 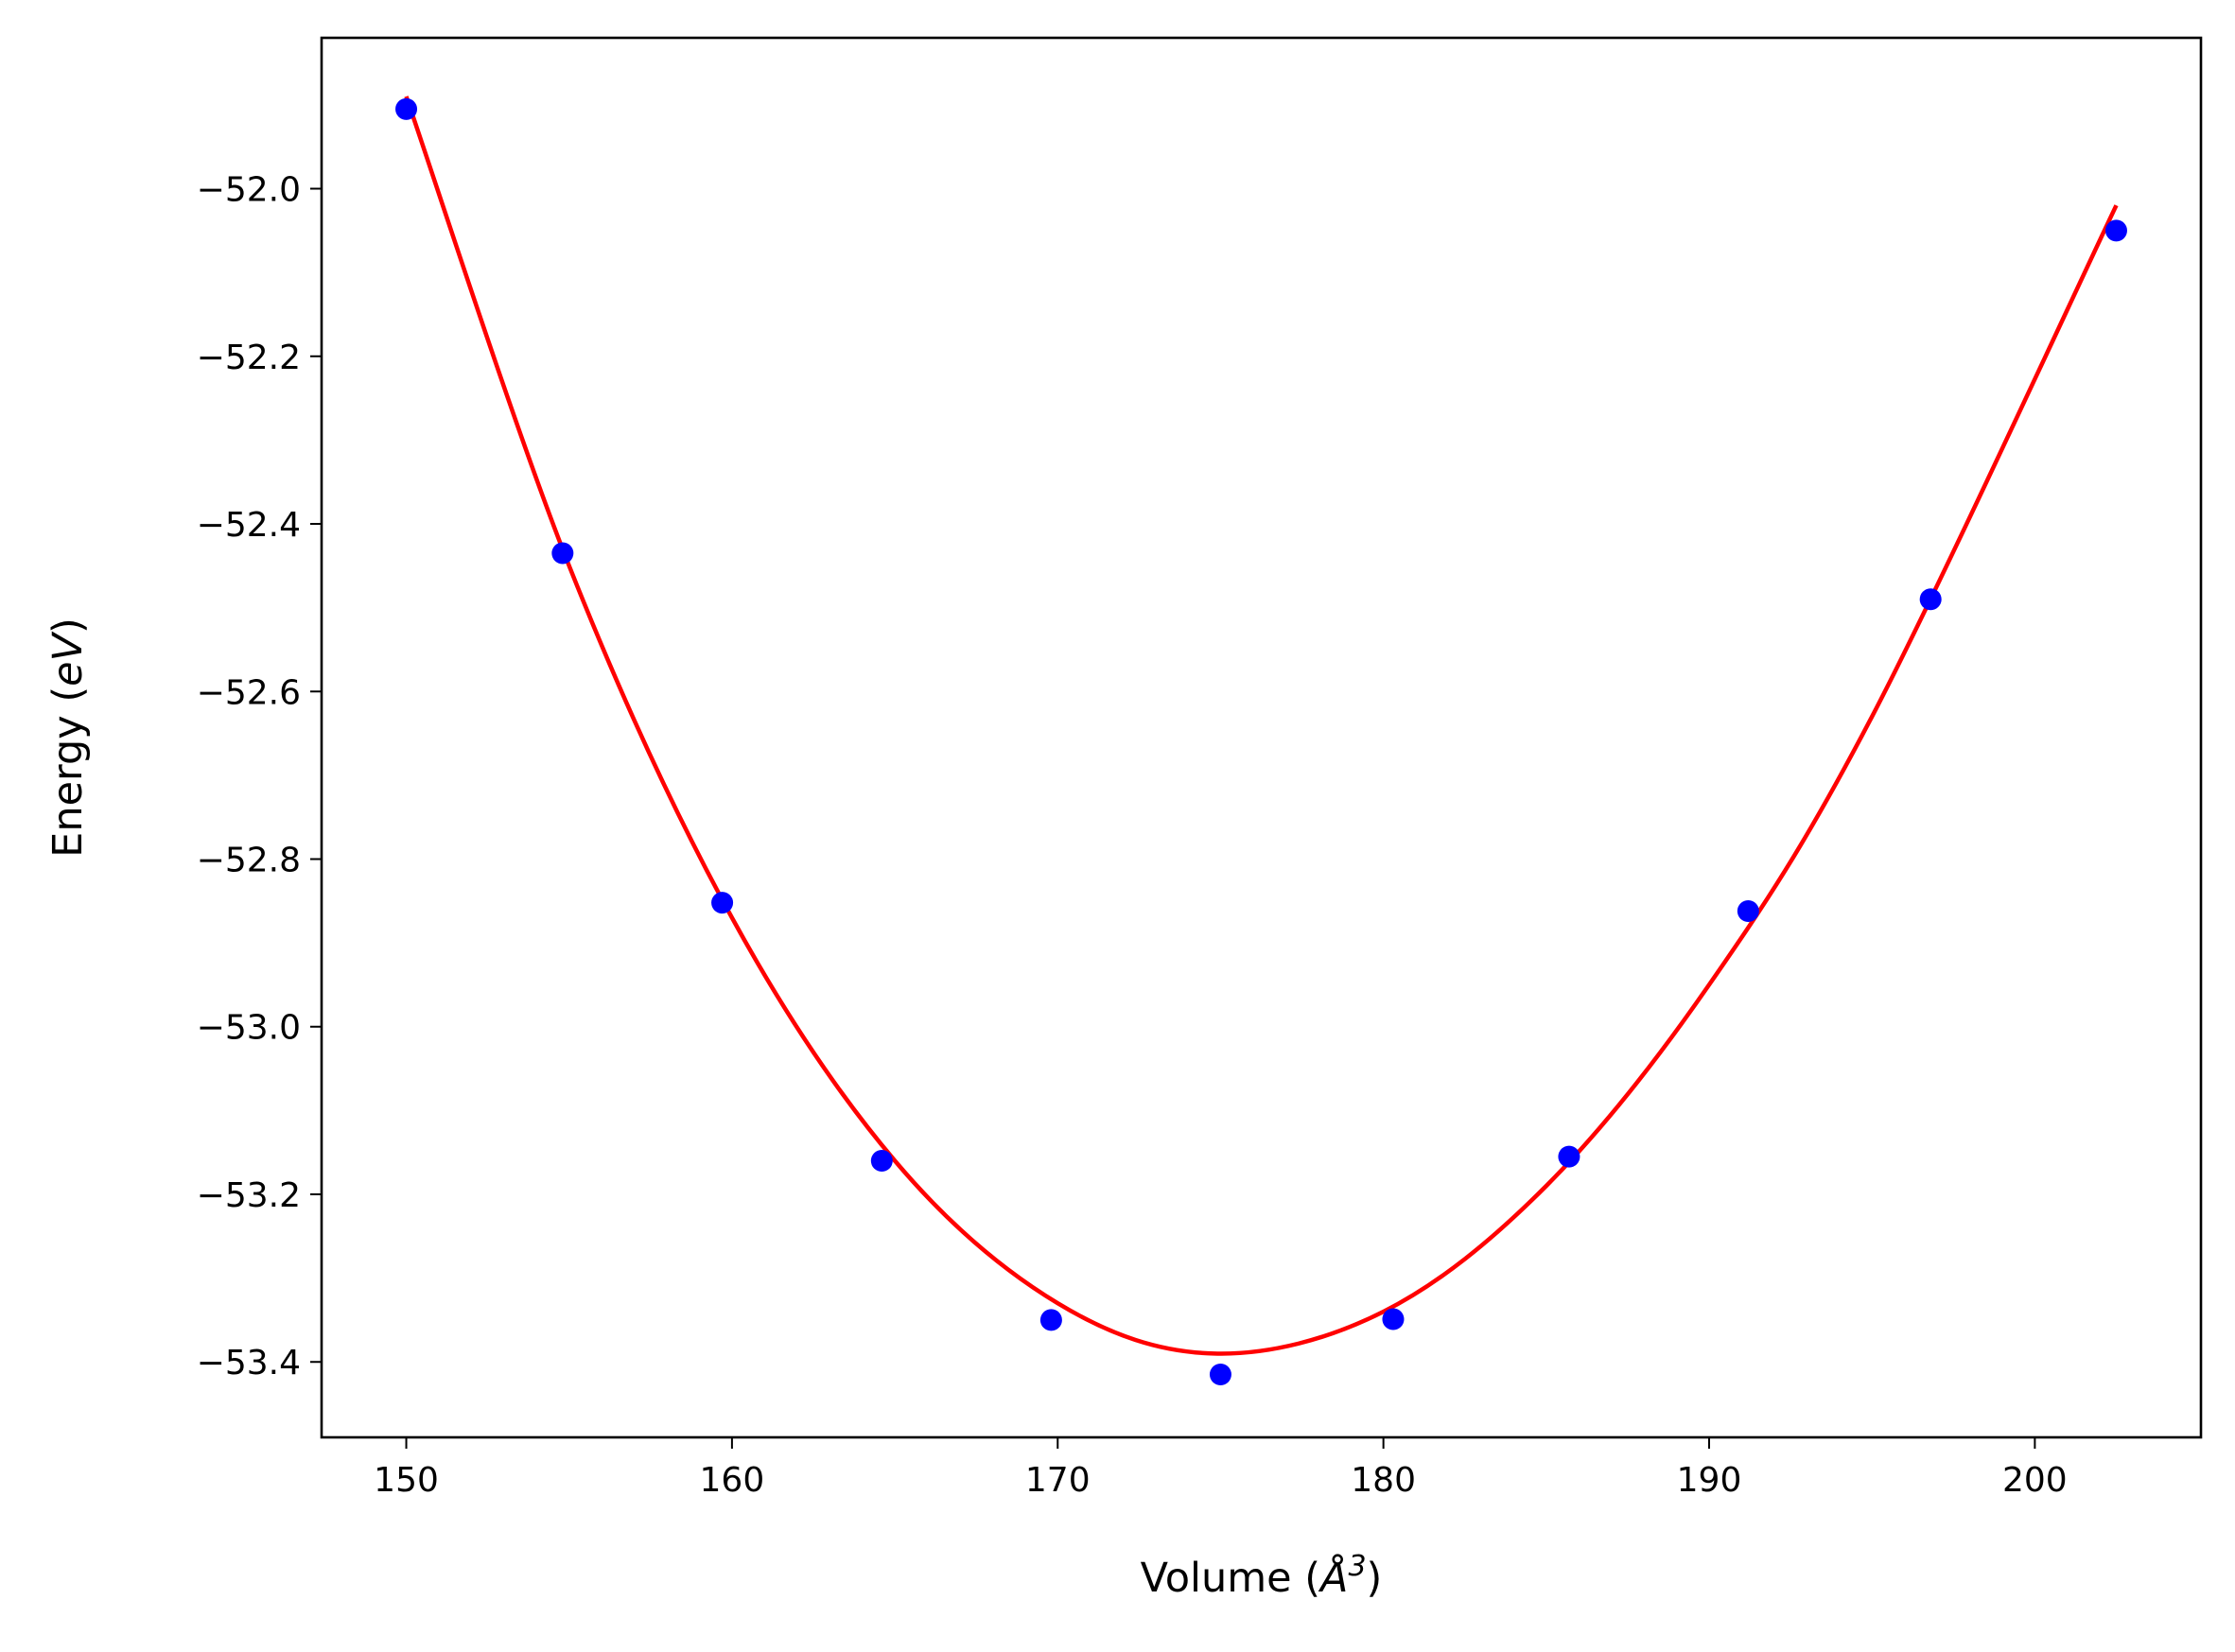 I want to click on y-axis: −52.0 −52.2 −52.4 −52.6 −52.8 −53.0 −53.2 −53.4, so click(x=259, y=776).